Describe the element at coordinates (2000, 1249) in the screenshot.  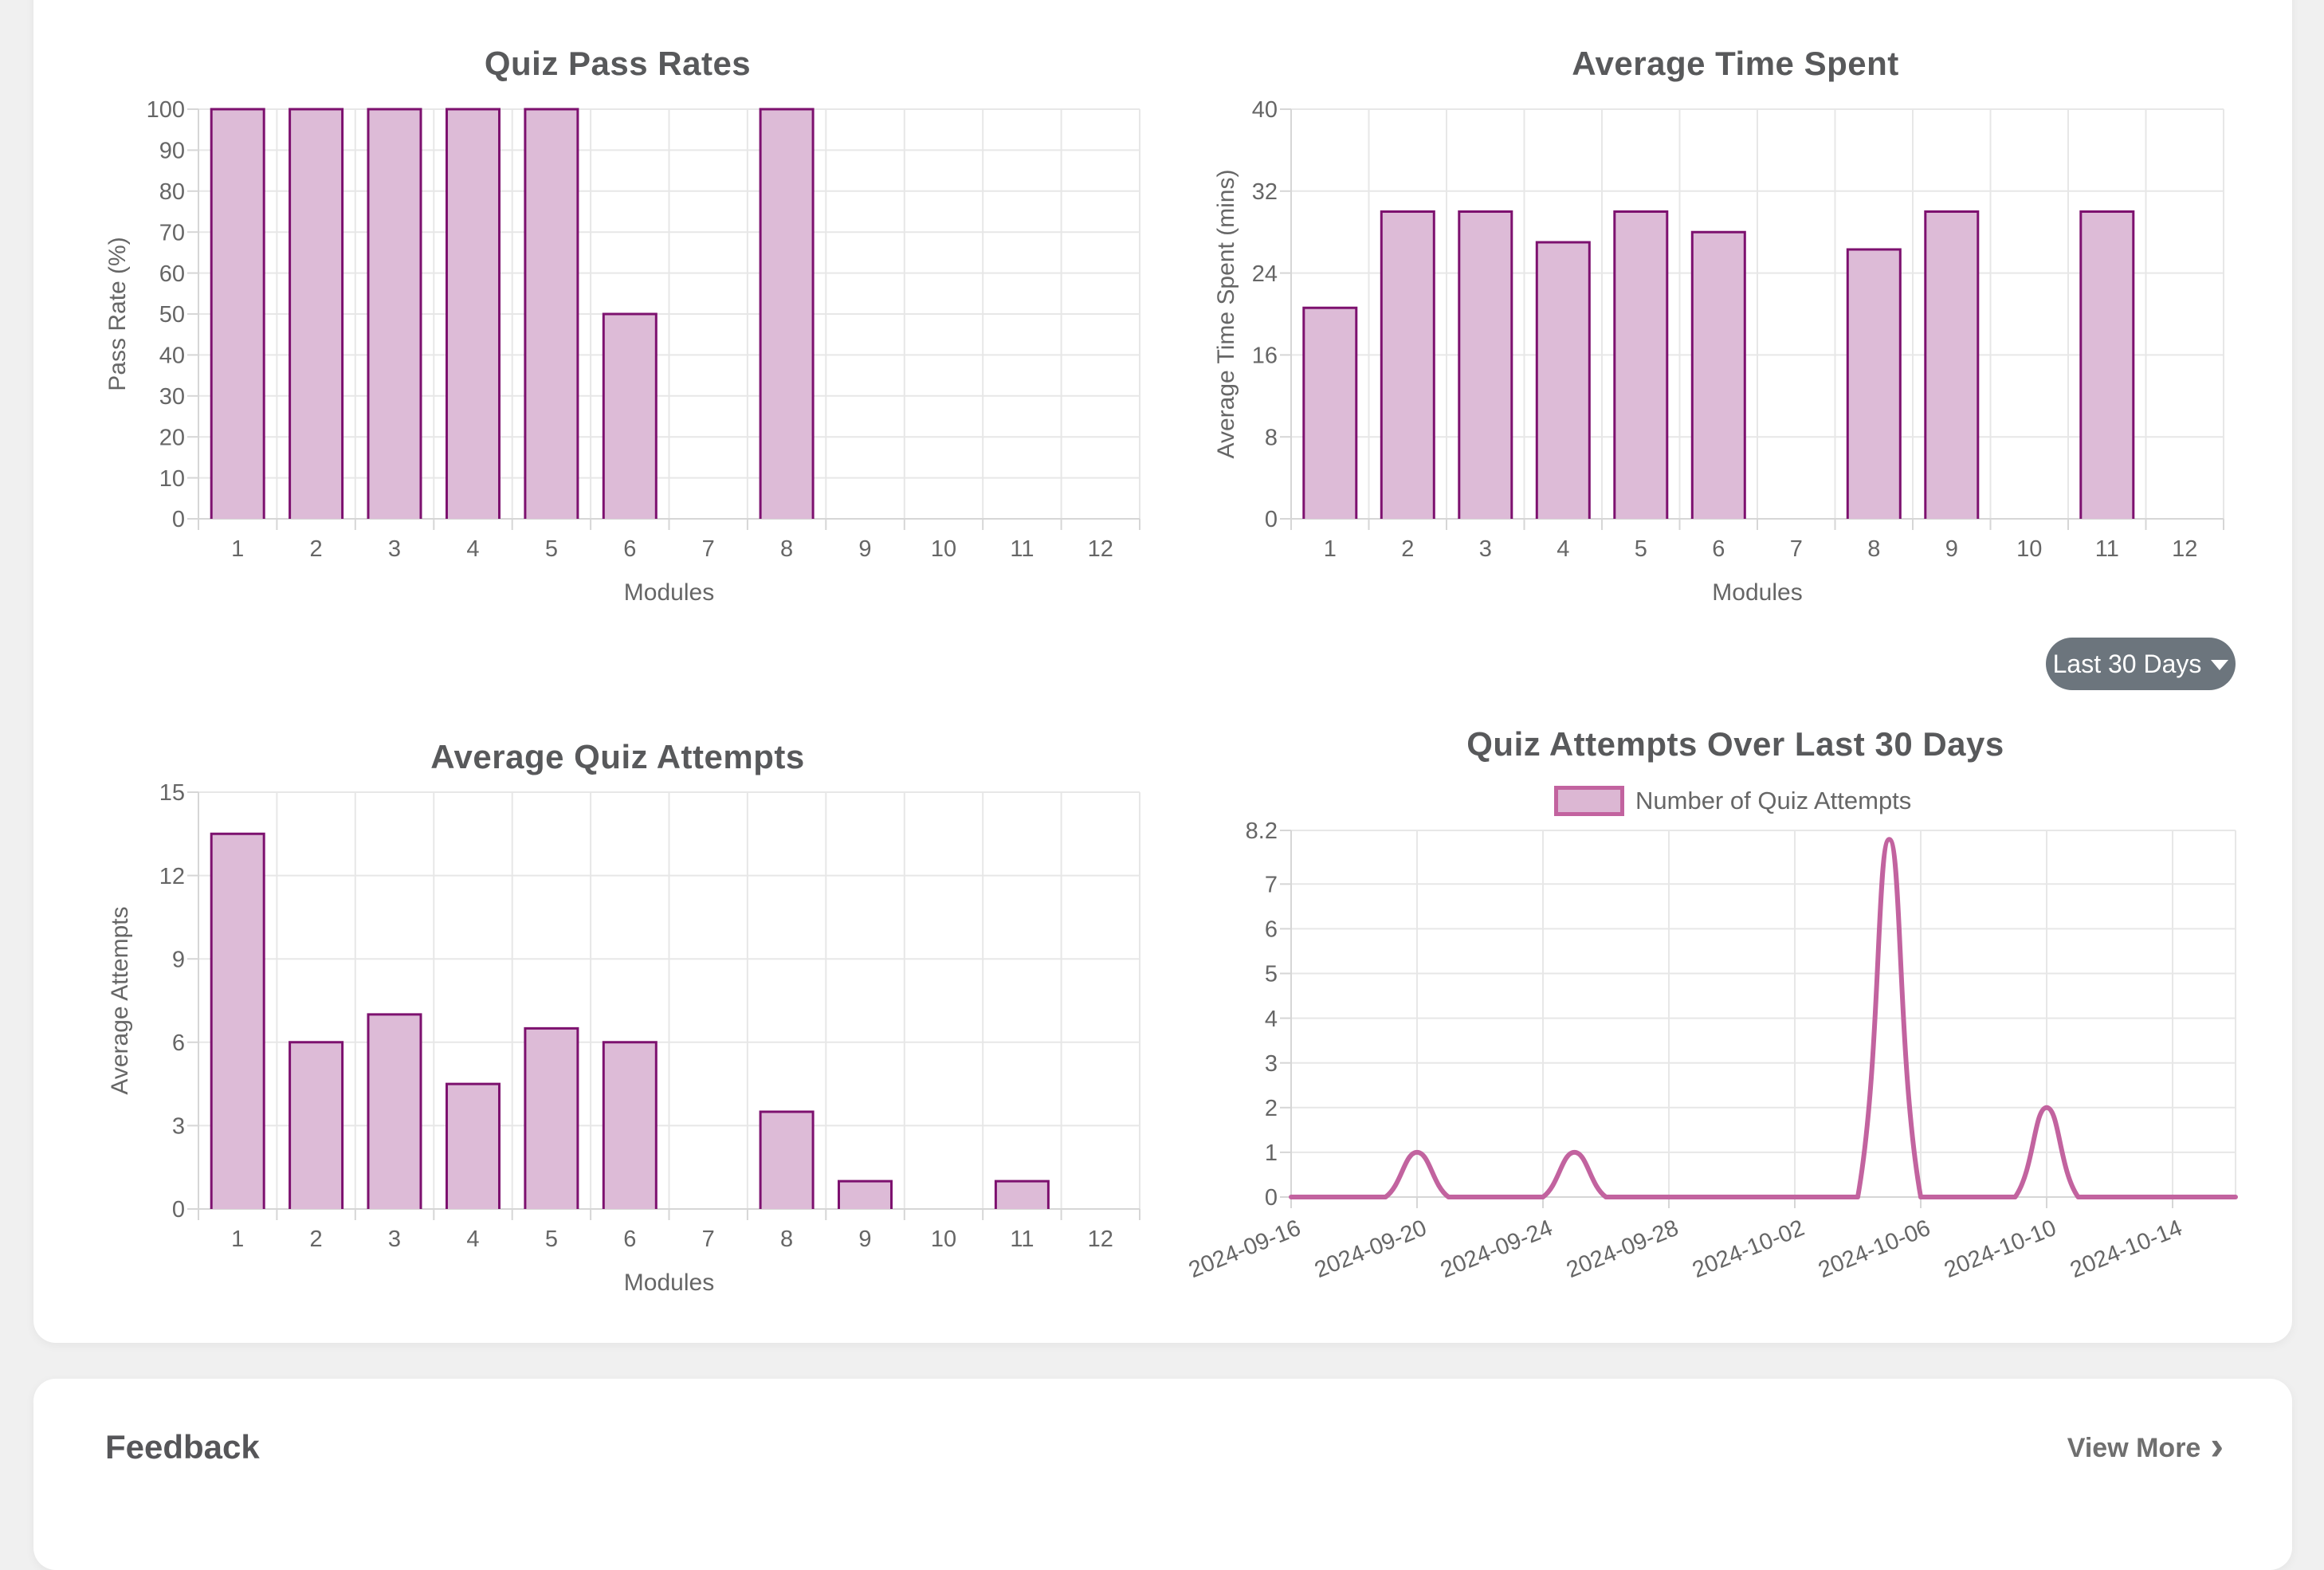
I see `svg-text: 2024-10-10` at that location.